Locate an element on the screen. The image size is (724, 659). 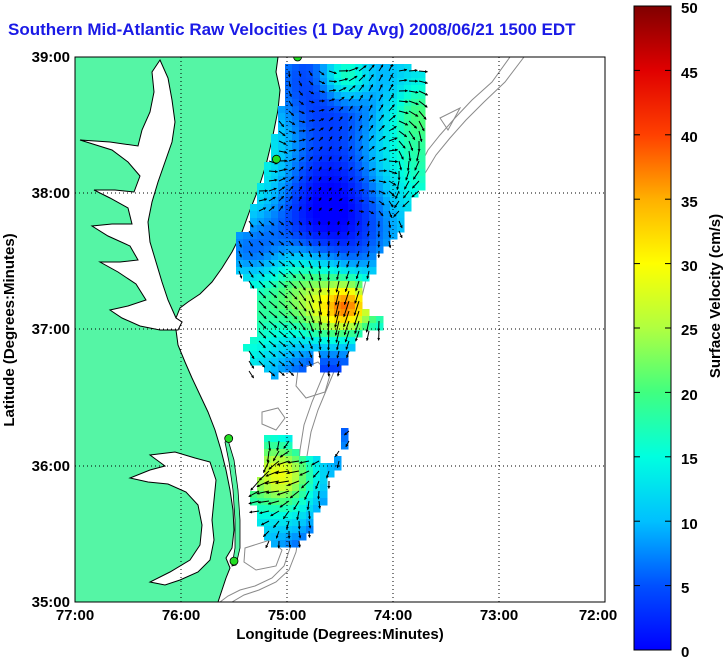
radar-station-marker is located at coordinates (276, 159).